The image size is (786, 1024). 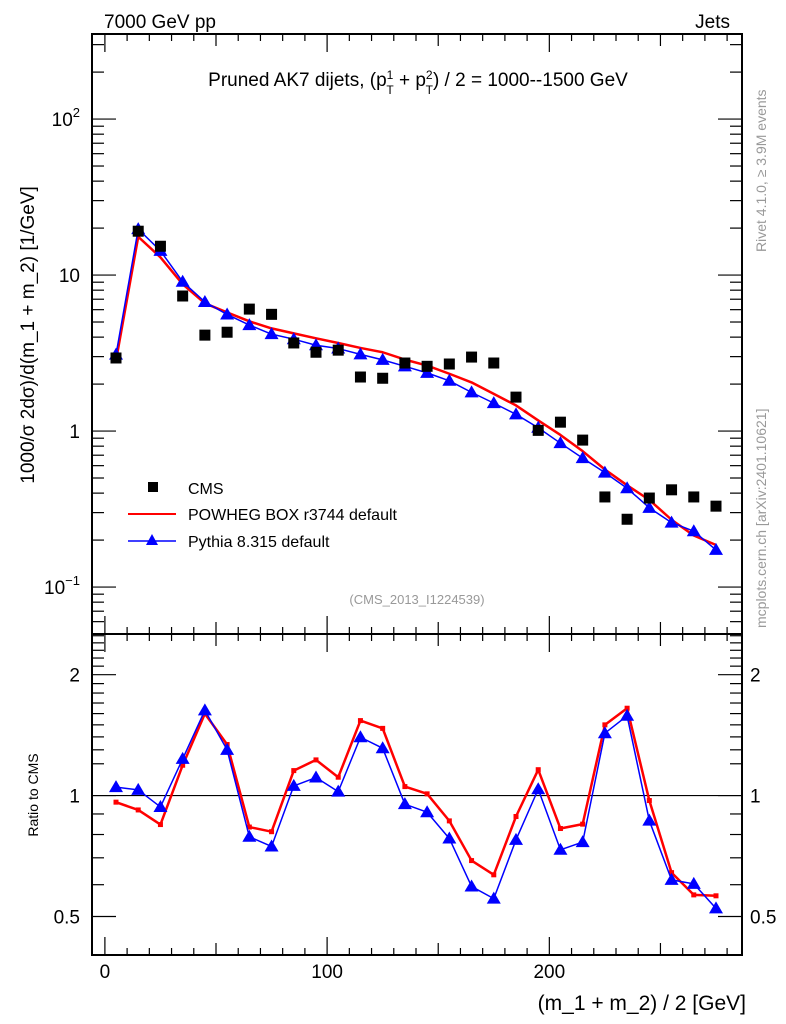 What do you see at coordinates (33, 794) in the screenshot?
I see `ratio-y-axis-label: Ratio to CMS` at bounding box center [33, 794].